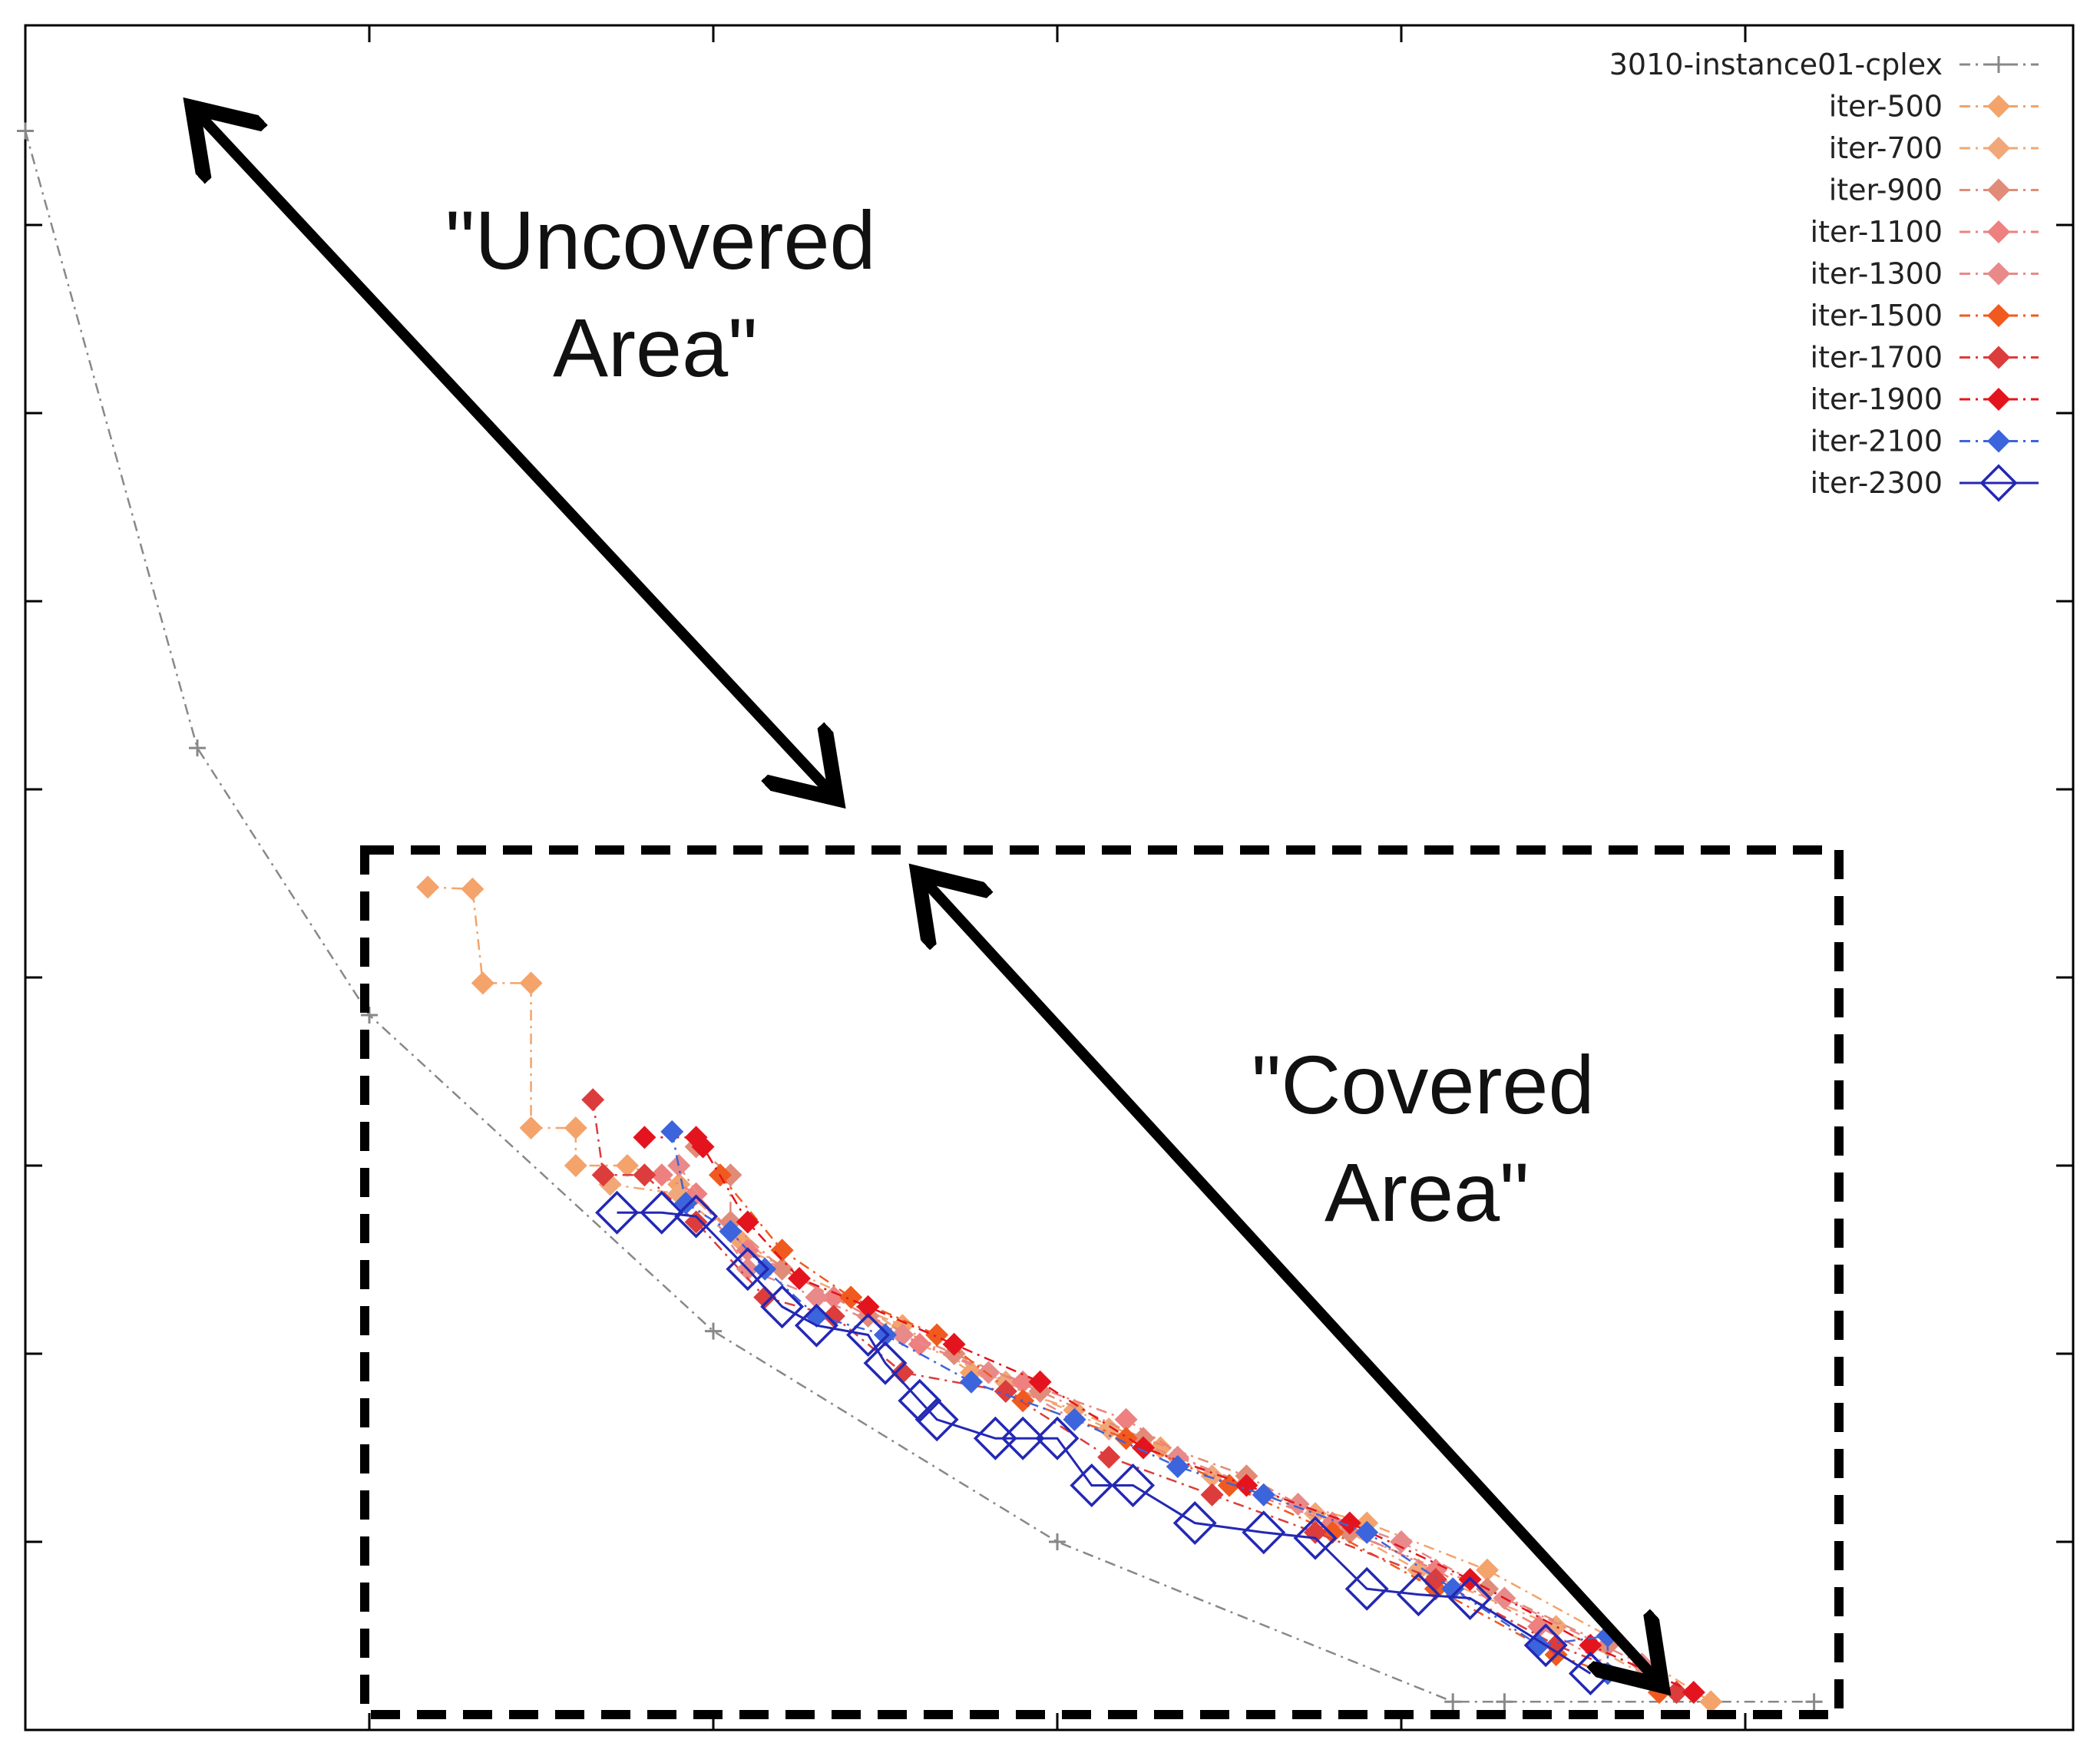 This screenshot has width=2100, height=1743. I want to click on legend-label: iter-1900, so click(1877, 399).